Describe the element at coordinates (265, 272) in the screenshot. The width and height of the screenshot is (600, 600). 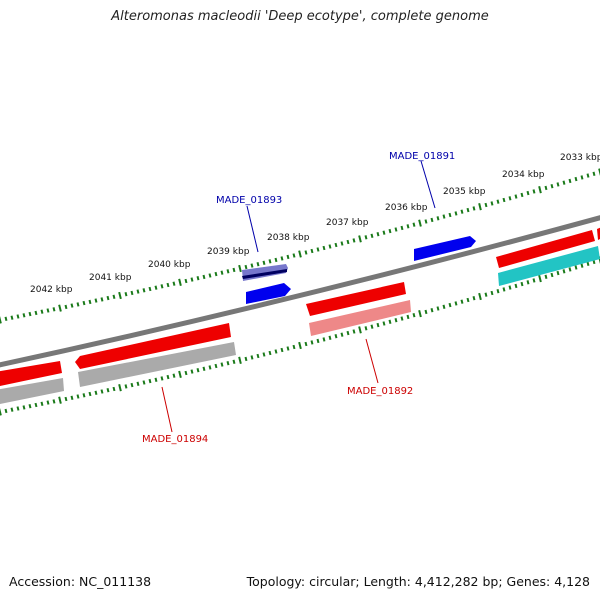
I see `feature-made-01893-stack` at that location.